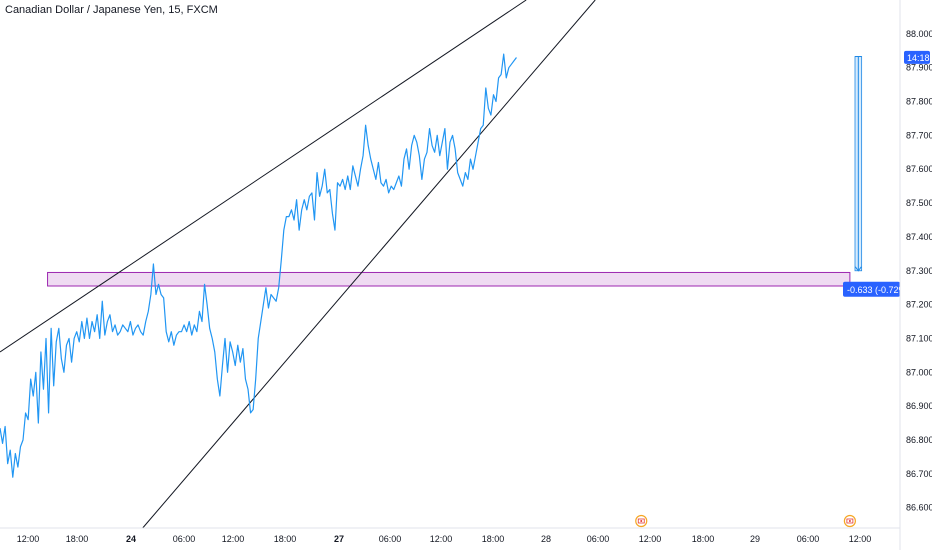 This screenshot has height=555, width=932. What do you see at coordinates (339, 539) in the screenshot?
I see `x-tick-label: 27` at bounding box center [339, 539].